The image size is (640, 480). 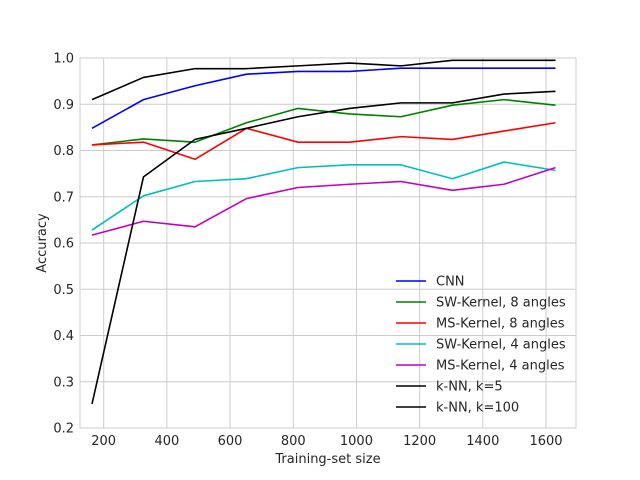 I want to click on y-tick-label: 0.3, so click(x=63, y=382).